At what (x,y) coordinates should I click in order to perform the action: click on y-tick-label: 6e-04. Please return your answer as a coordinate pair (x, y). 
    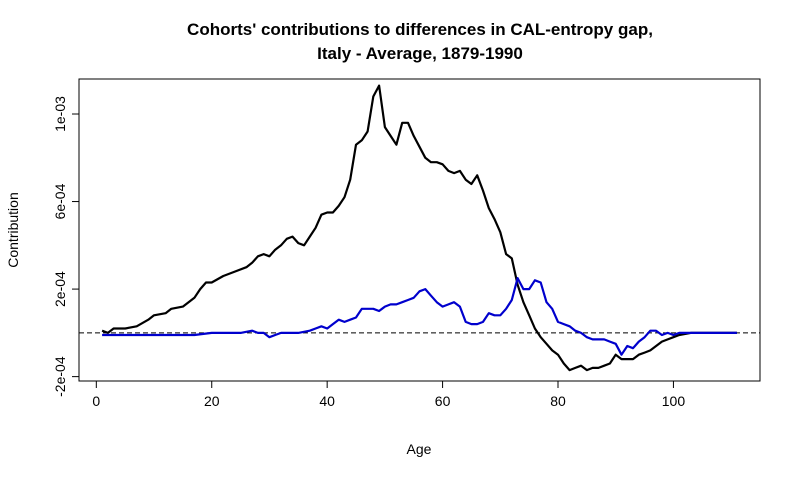
    Looking at the image, I should click on (60, 201).